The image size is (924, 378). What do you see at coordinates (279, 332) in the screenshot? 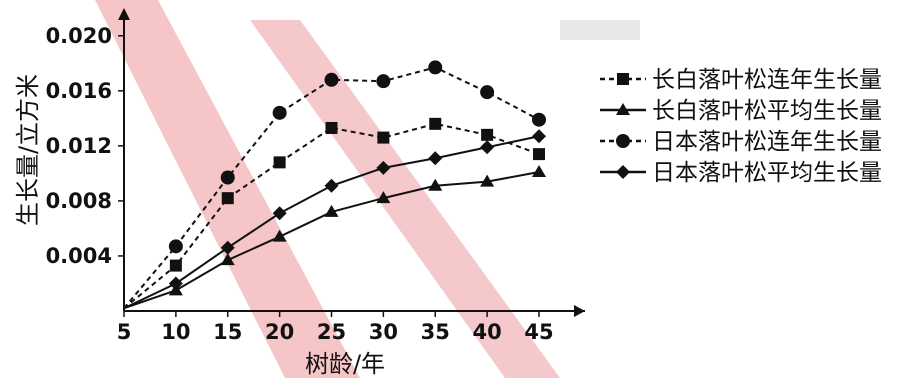
I see `x-tick-label: 20` at bounding box center [279, 332].